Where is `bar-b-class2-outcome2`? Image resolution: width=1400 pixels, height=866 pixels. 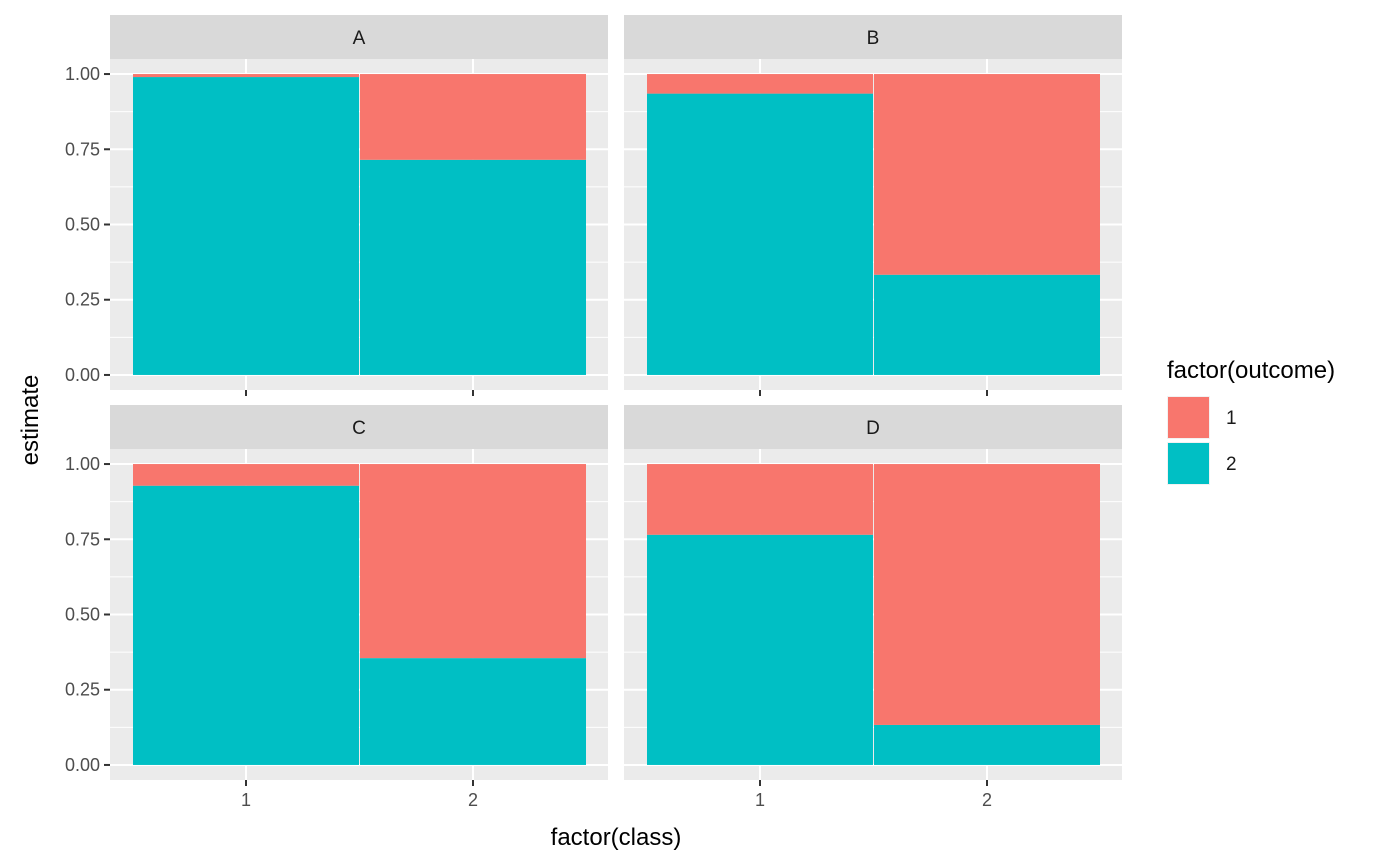
bar-b-class2-outcome2 is located at coordinates (987, 324).